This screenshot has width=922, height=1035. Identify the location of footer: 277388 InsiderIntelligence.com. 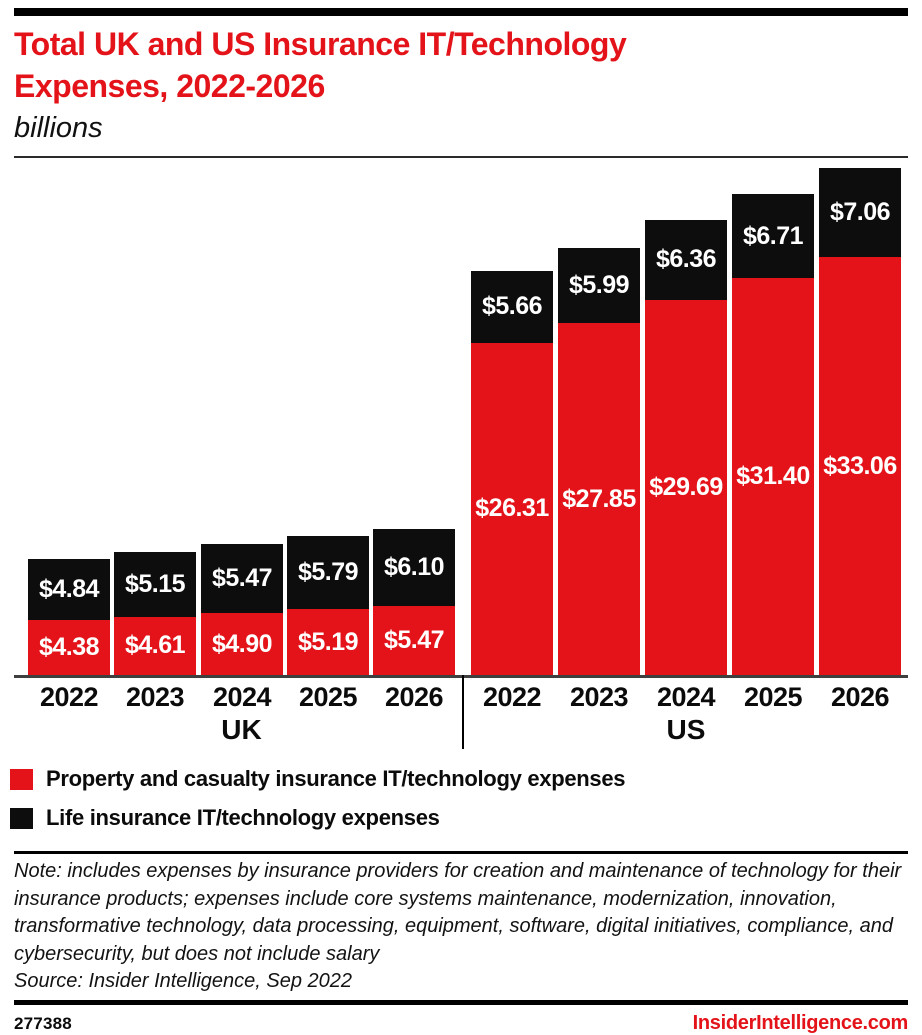
(461, 1023).